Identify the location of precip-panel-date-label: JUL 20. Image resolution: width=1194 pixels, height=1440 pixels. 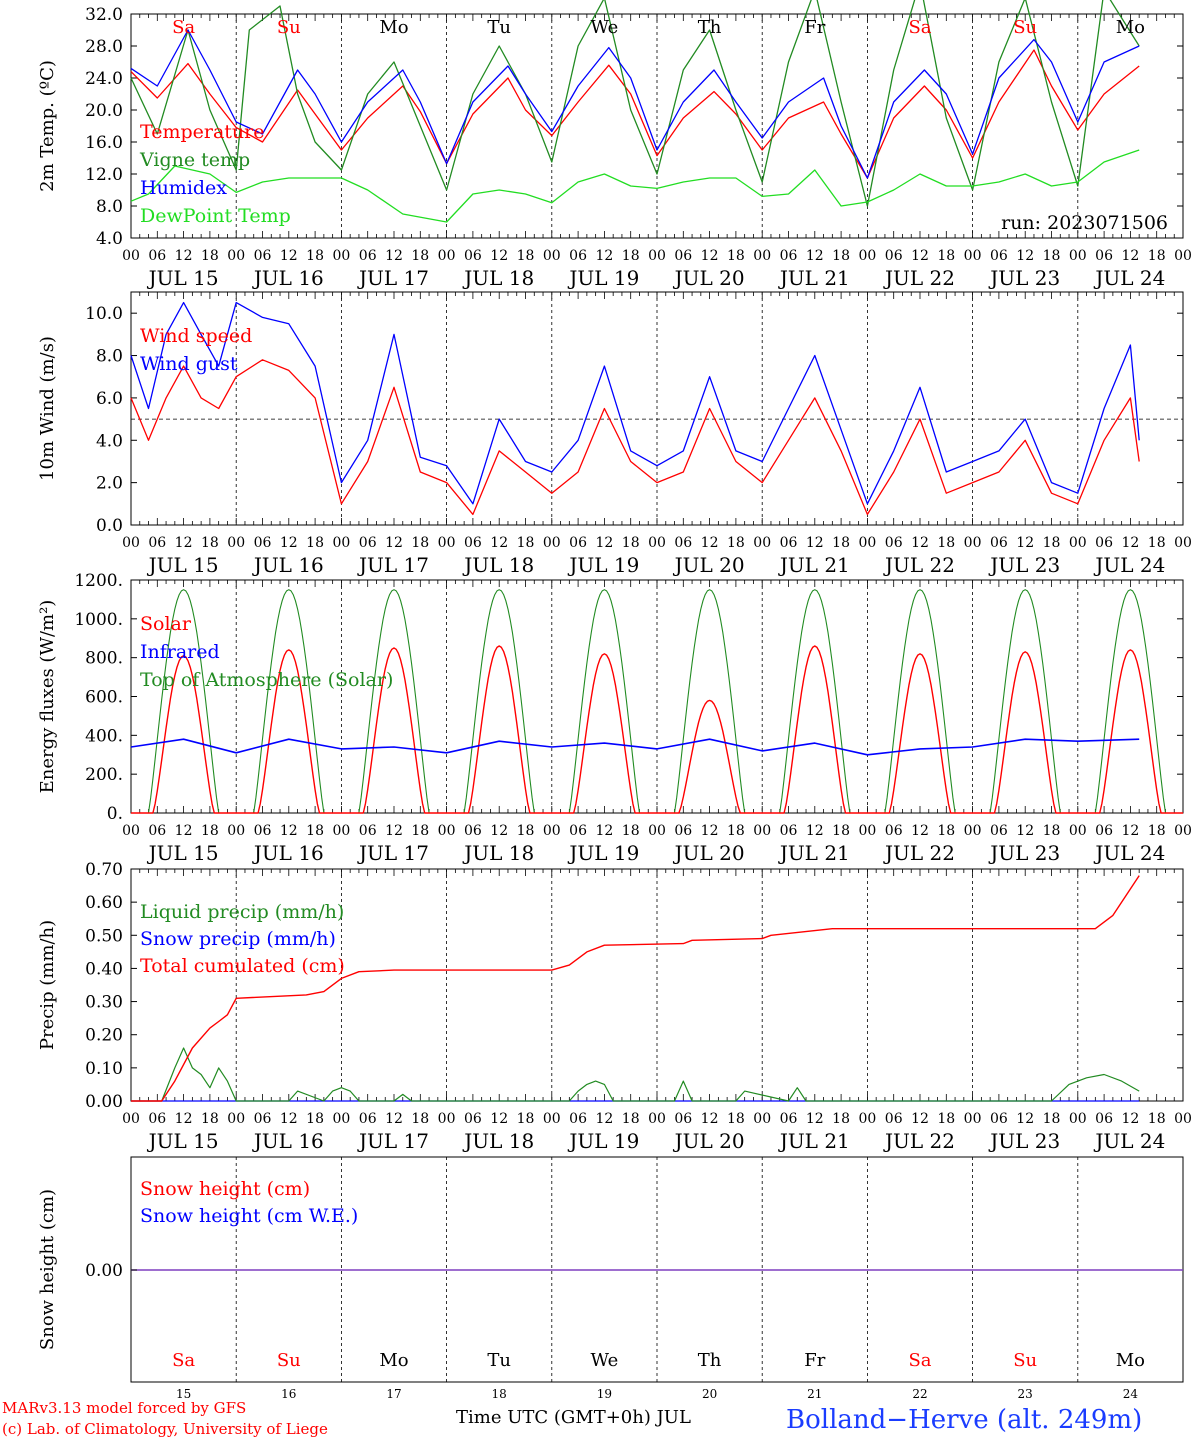
(709, 1141).